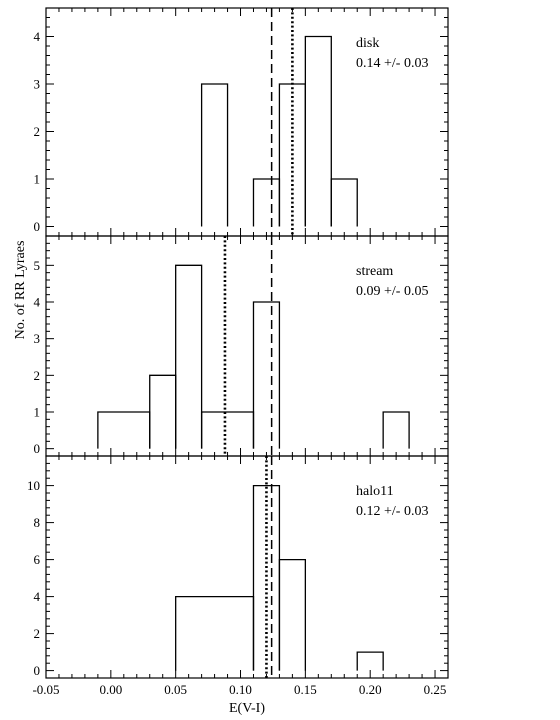 This screenshot has height=720, width=560. What do you see at coordinates (110, 689) in the screenshot?
I see `x-tick-label: 0.00` at bounding box center [110, 689].